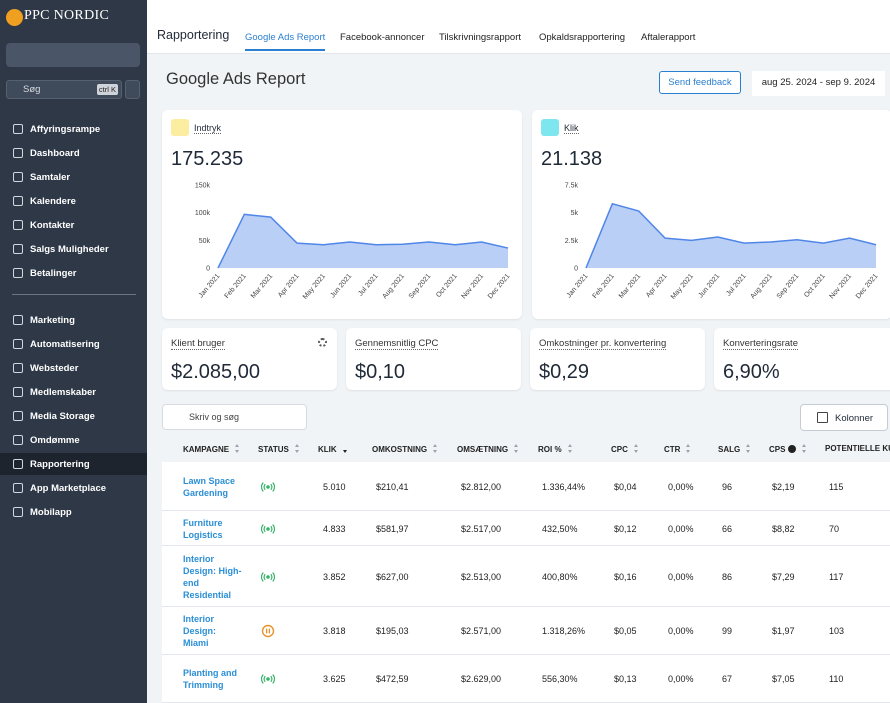  I want to click on kpi-value: $2.085,00, so click(215, 372).